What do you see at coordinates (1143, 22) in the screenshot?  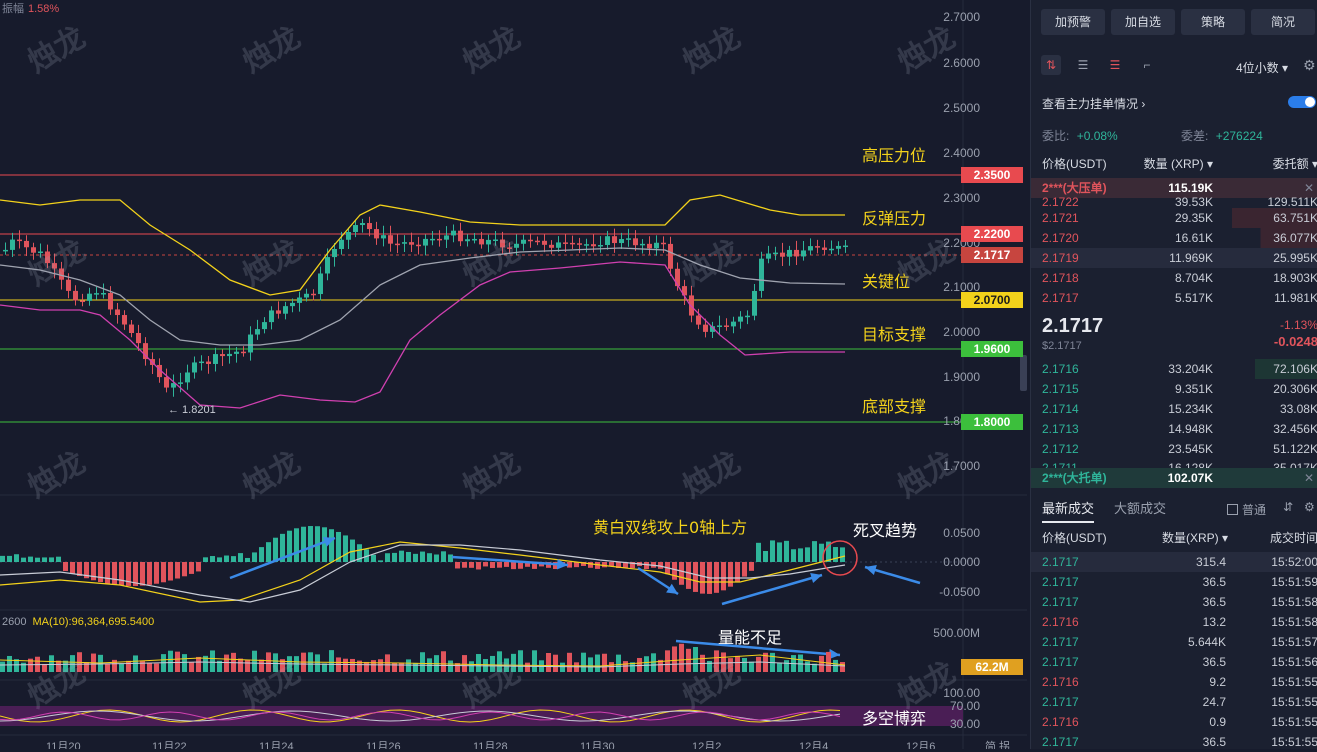 I see `add-watchlist-button: 加自选` at bounding box center [1143, 22].